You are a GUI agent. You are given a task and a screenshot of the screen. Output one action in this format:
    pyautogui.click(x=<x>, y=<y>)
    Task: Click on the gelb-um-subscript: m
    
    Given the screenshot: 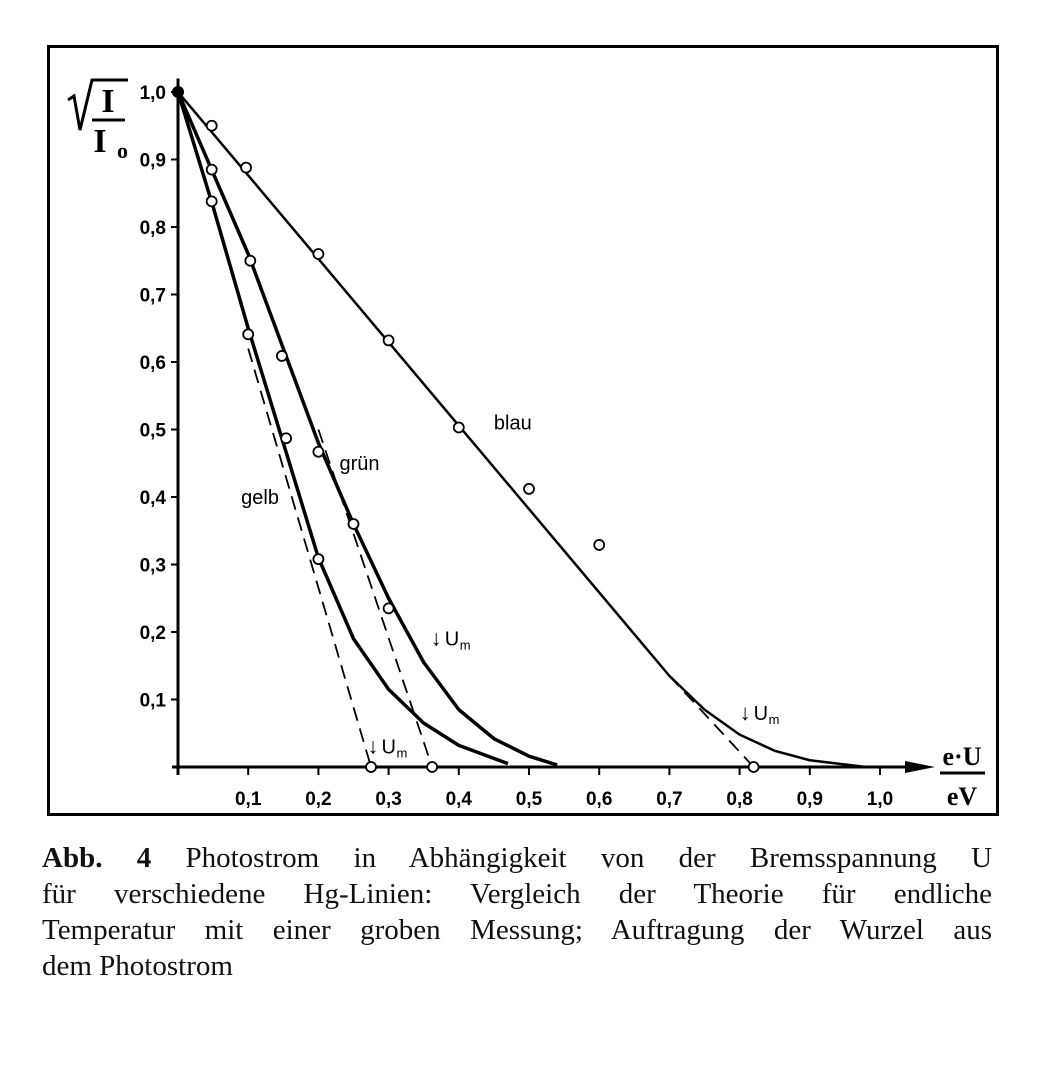 What is the action you would take?
    pyautogui.click(x=402, y=753)
    